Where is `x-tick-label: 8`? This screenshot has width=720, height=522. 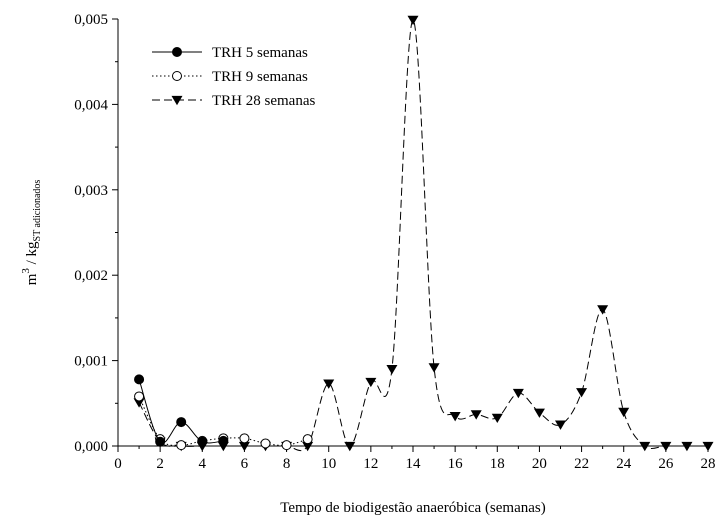
x-tick-label: 8 is located at coordinates (287, 464).